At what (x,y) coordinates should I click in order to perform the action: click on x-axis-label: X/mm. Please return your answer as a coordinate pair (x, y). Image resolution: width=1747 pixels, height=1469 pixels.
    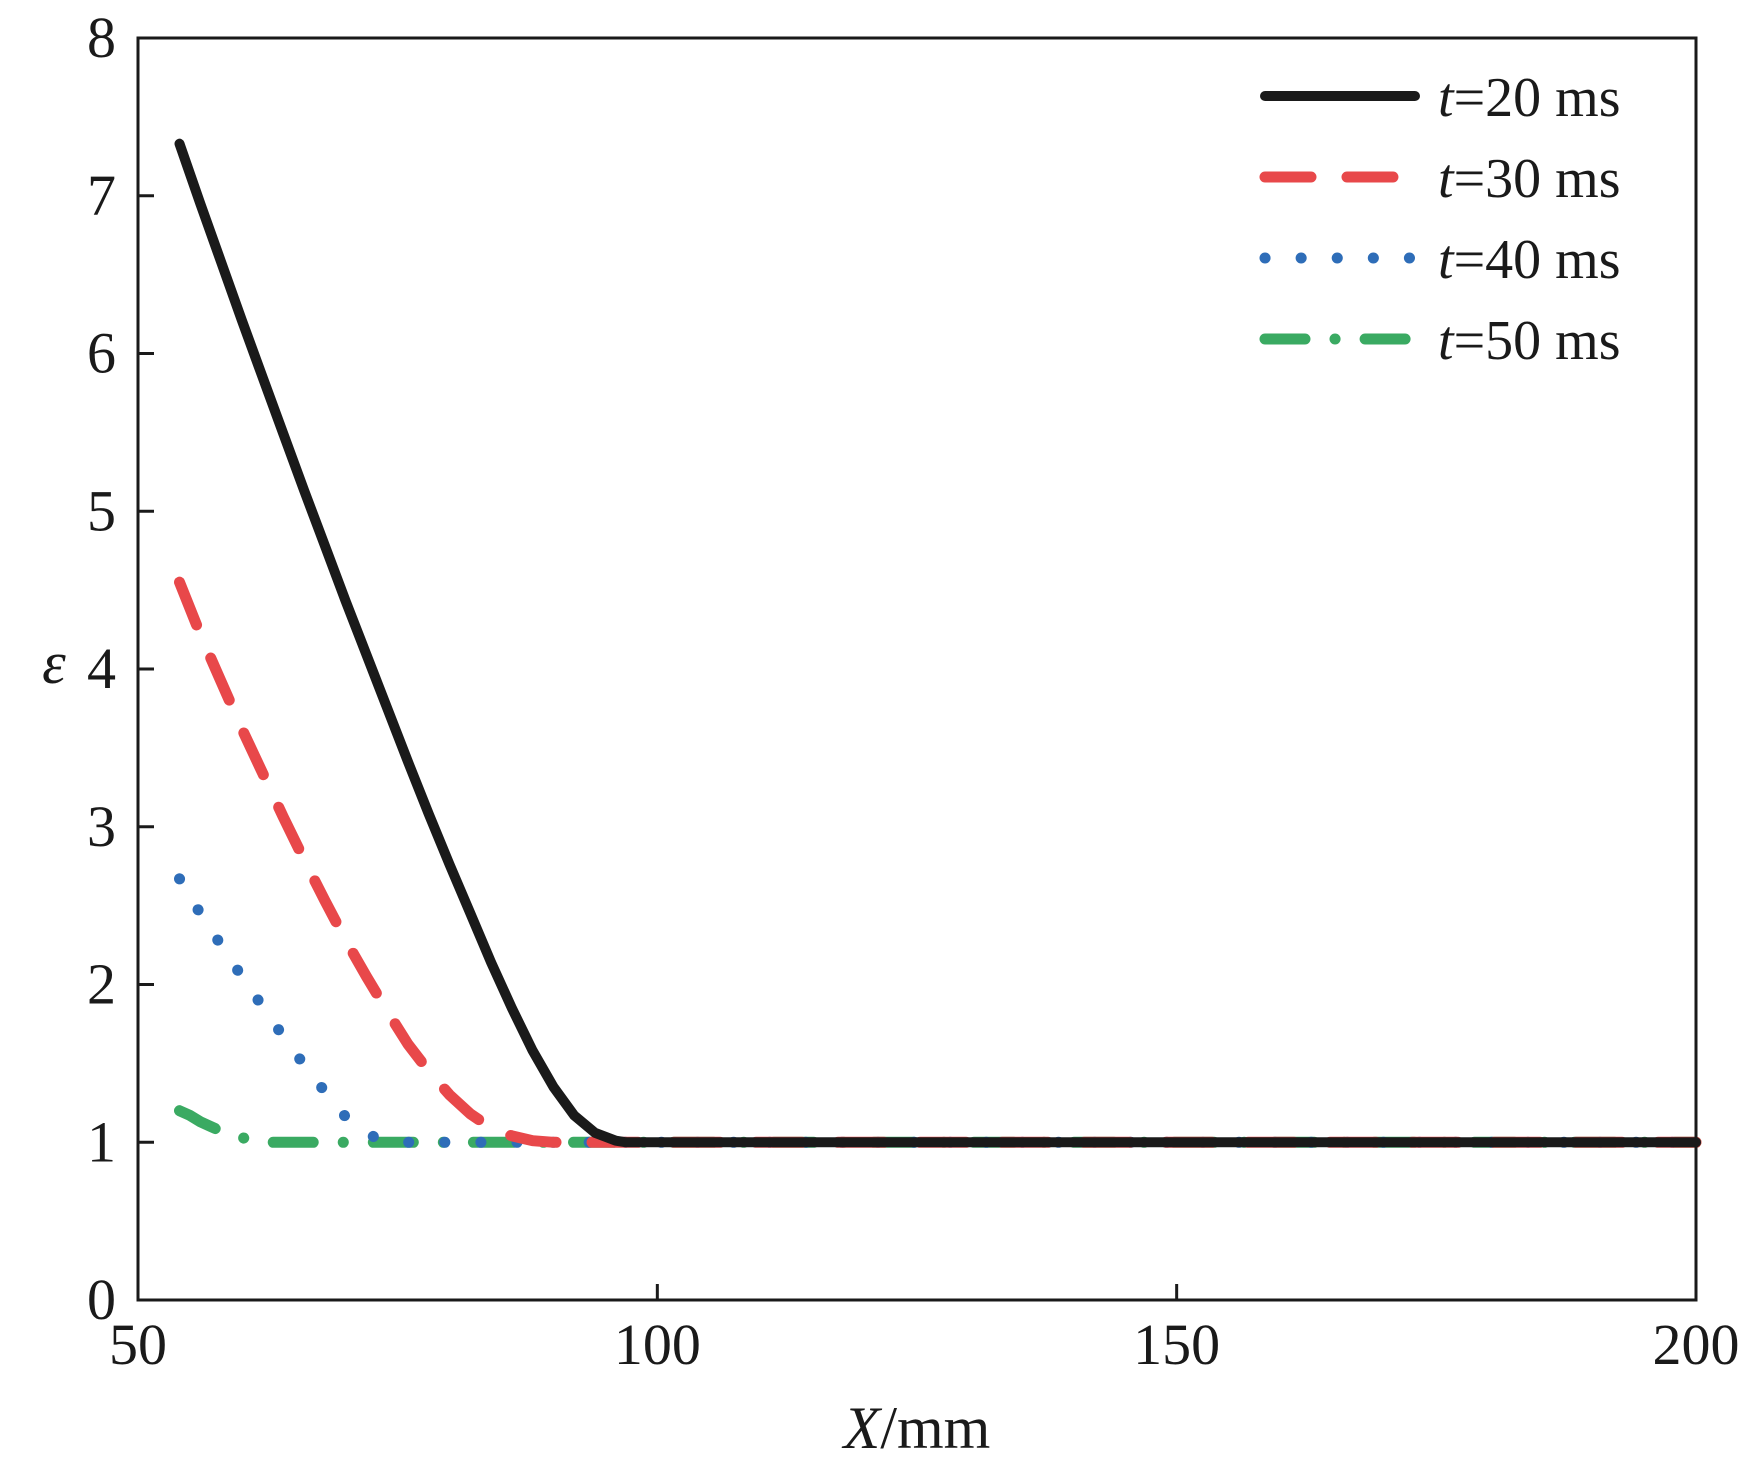
    Looking at the image, I should click on (916, 1428).